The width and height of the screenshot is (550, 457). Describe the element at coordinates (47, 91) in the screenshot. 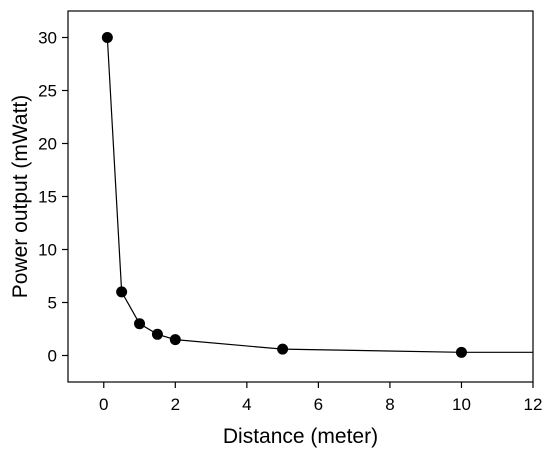

I see `y-tick-label: 25` at that location.